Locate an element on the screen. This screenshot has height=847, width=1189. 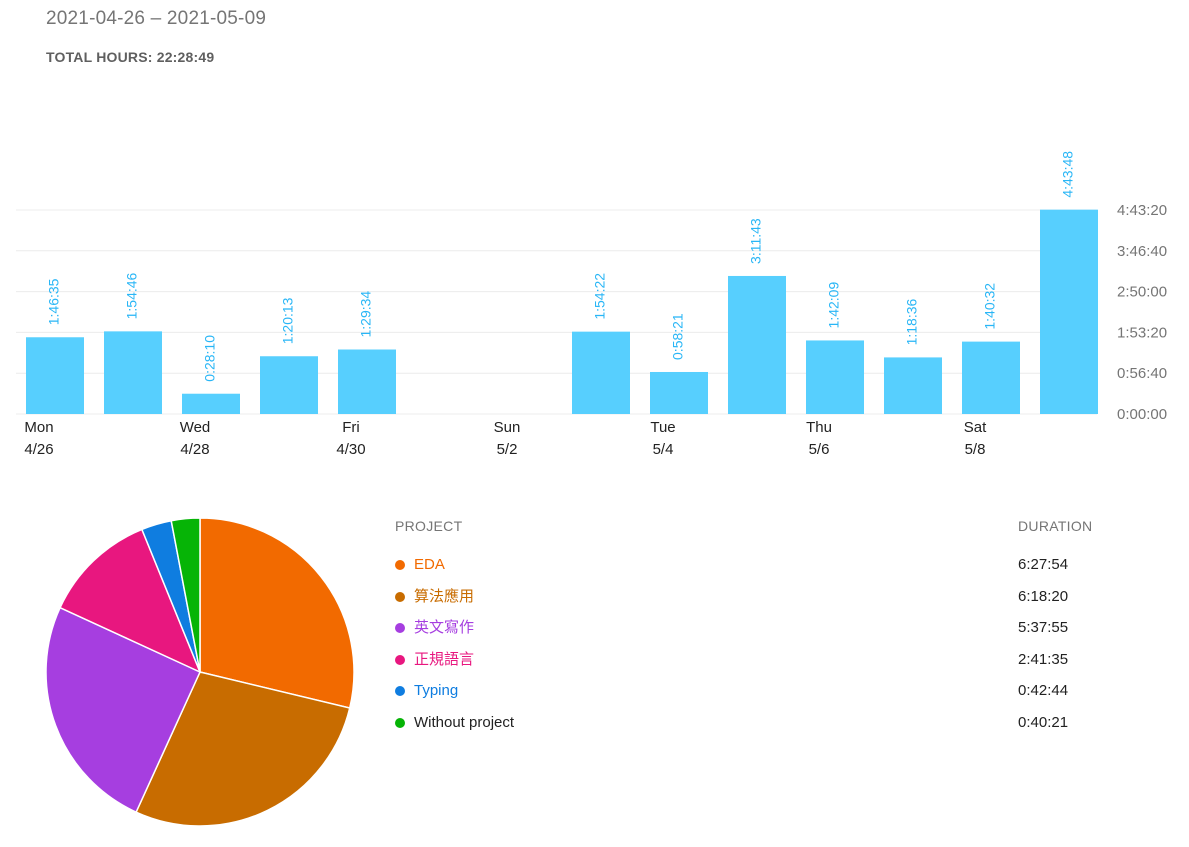
legend-project-name: 正規語言 is located at coordinates (444, 659).